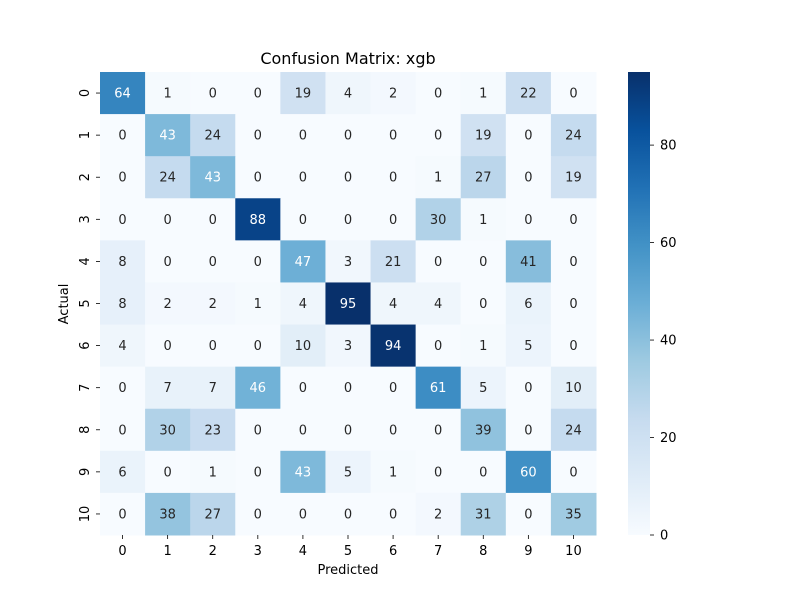 The height and width of the screenshot is (600, 800). What do you see at coordinates (347, 58) in the screenshot?
I see `chart-title: Confusion Matrix: xgb` at bounding box center [347, 58].